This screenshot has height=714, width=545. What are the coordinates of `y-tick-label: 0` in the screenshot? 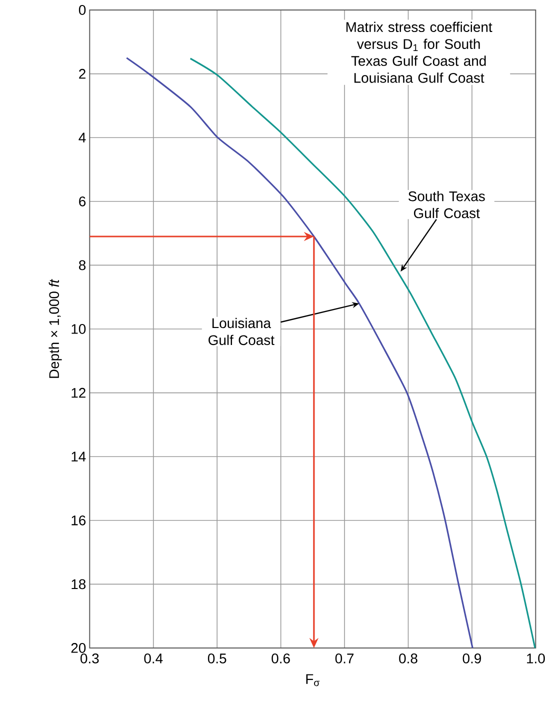 It's located at (82, 10).